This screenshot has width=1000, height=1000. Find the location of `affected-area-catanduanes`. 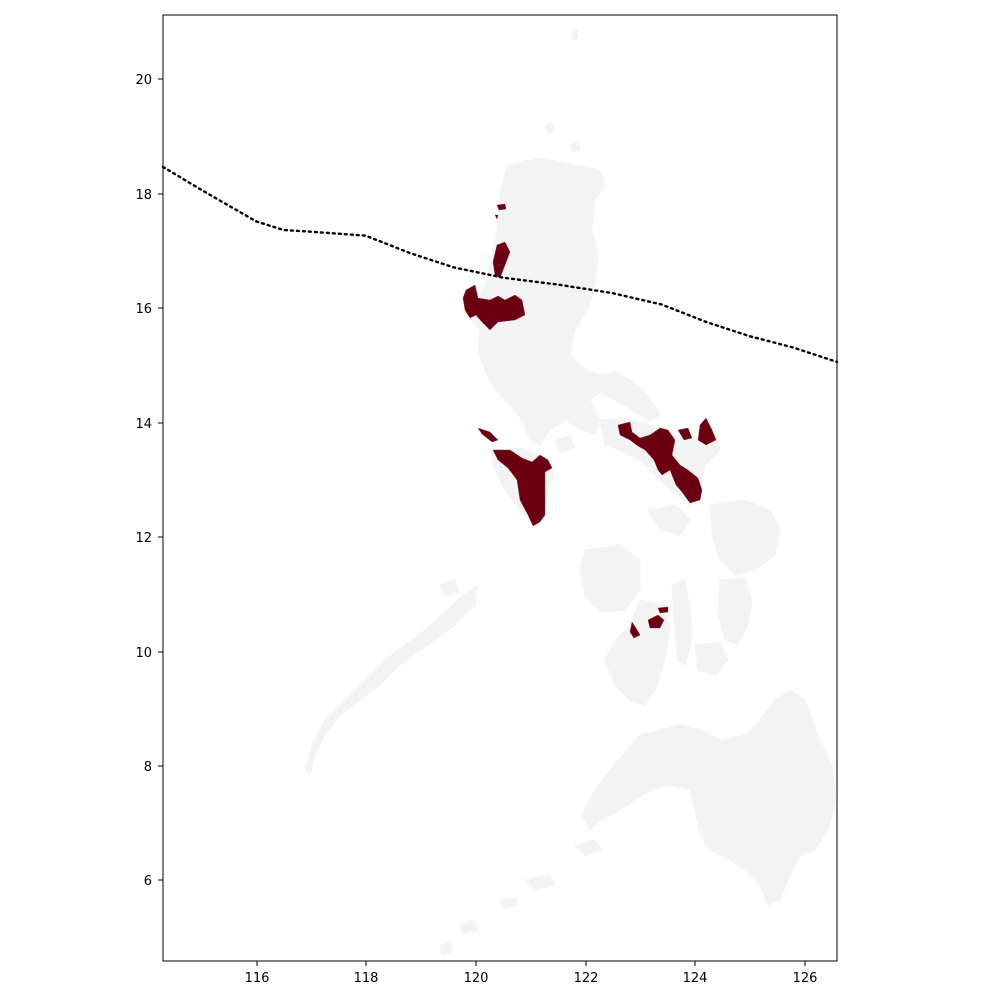

affected-area-catanduanes is located at coordinates (707, 431).